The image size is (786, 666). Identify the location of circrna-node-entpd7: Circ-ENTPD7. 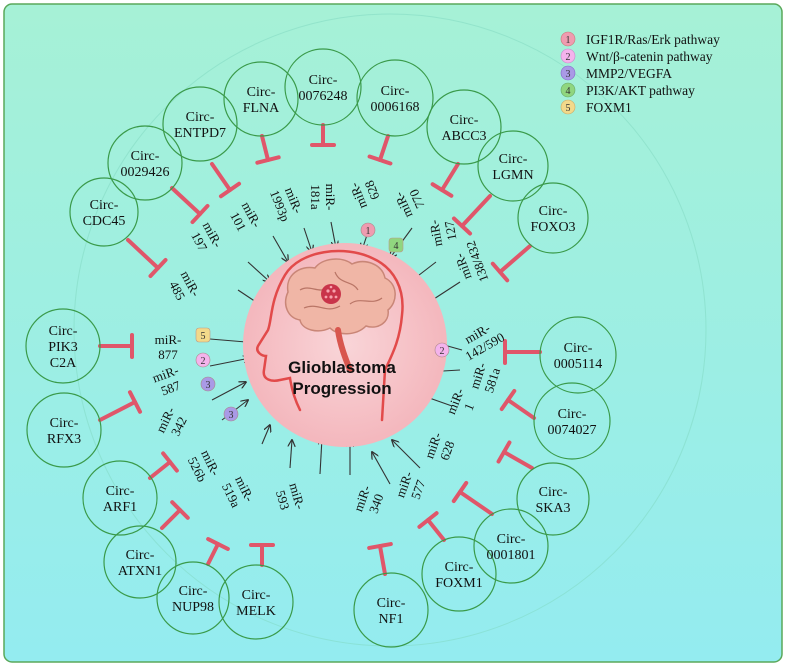
(200, 124).